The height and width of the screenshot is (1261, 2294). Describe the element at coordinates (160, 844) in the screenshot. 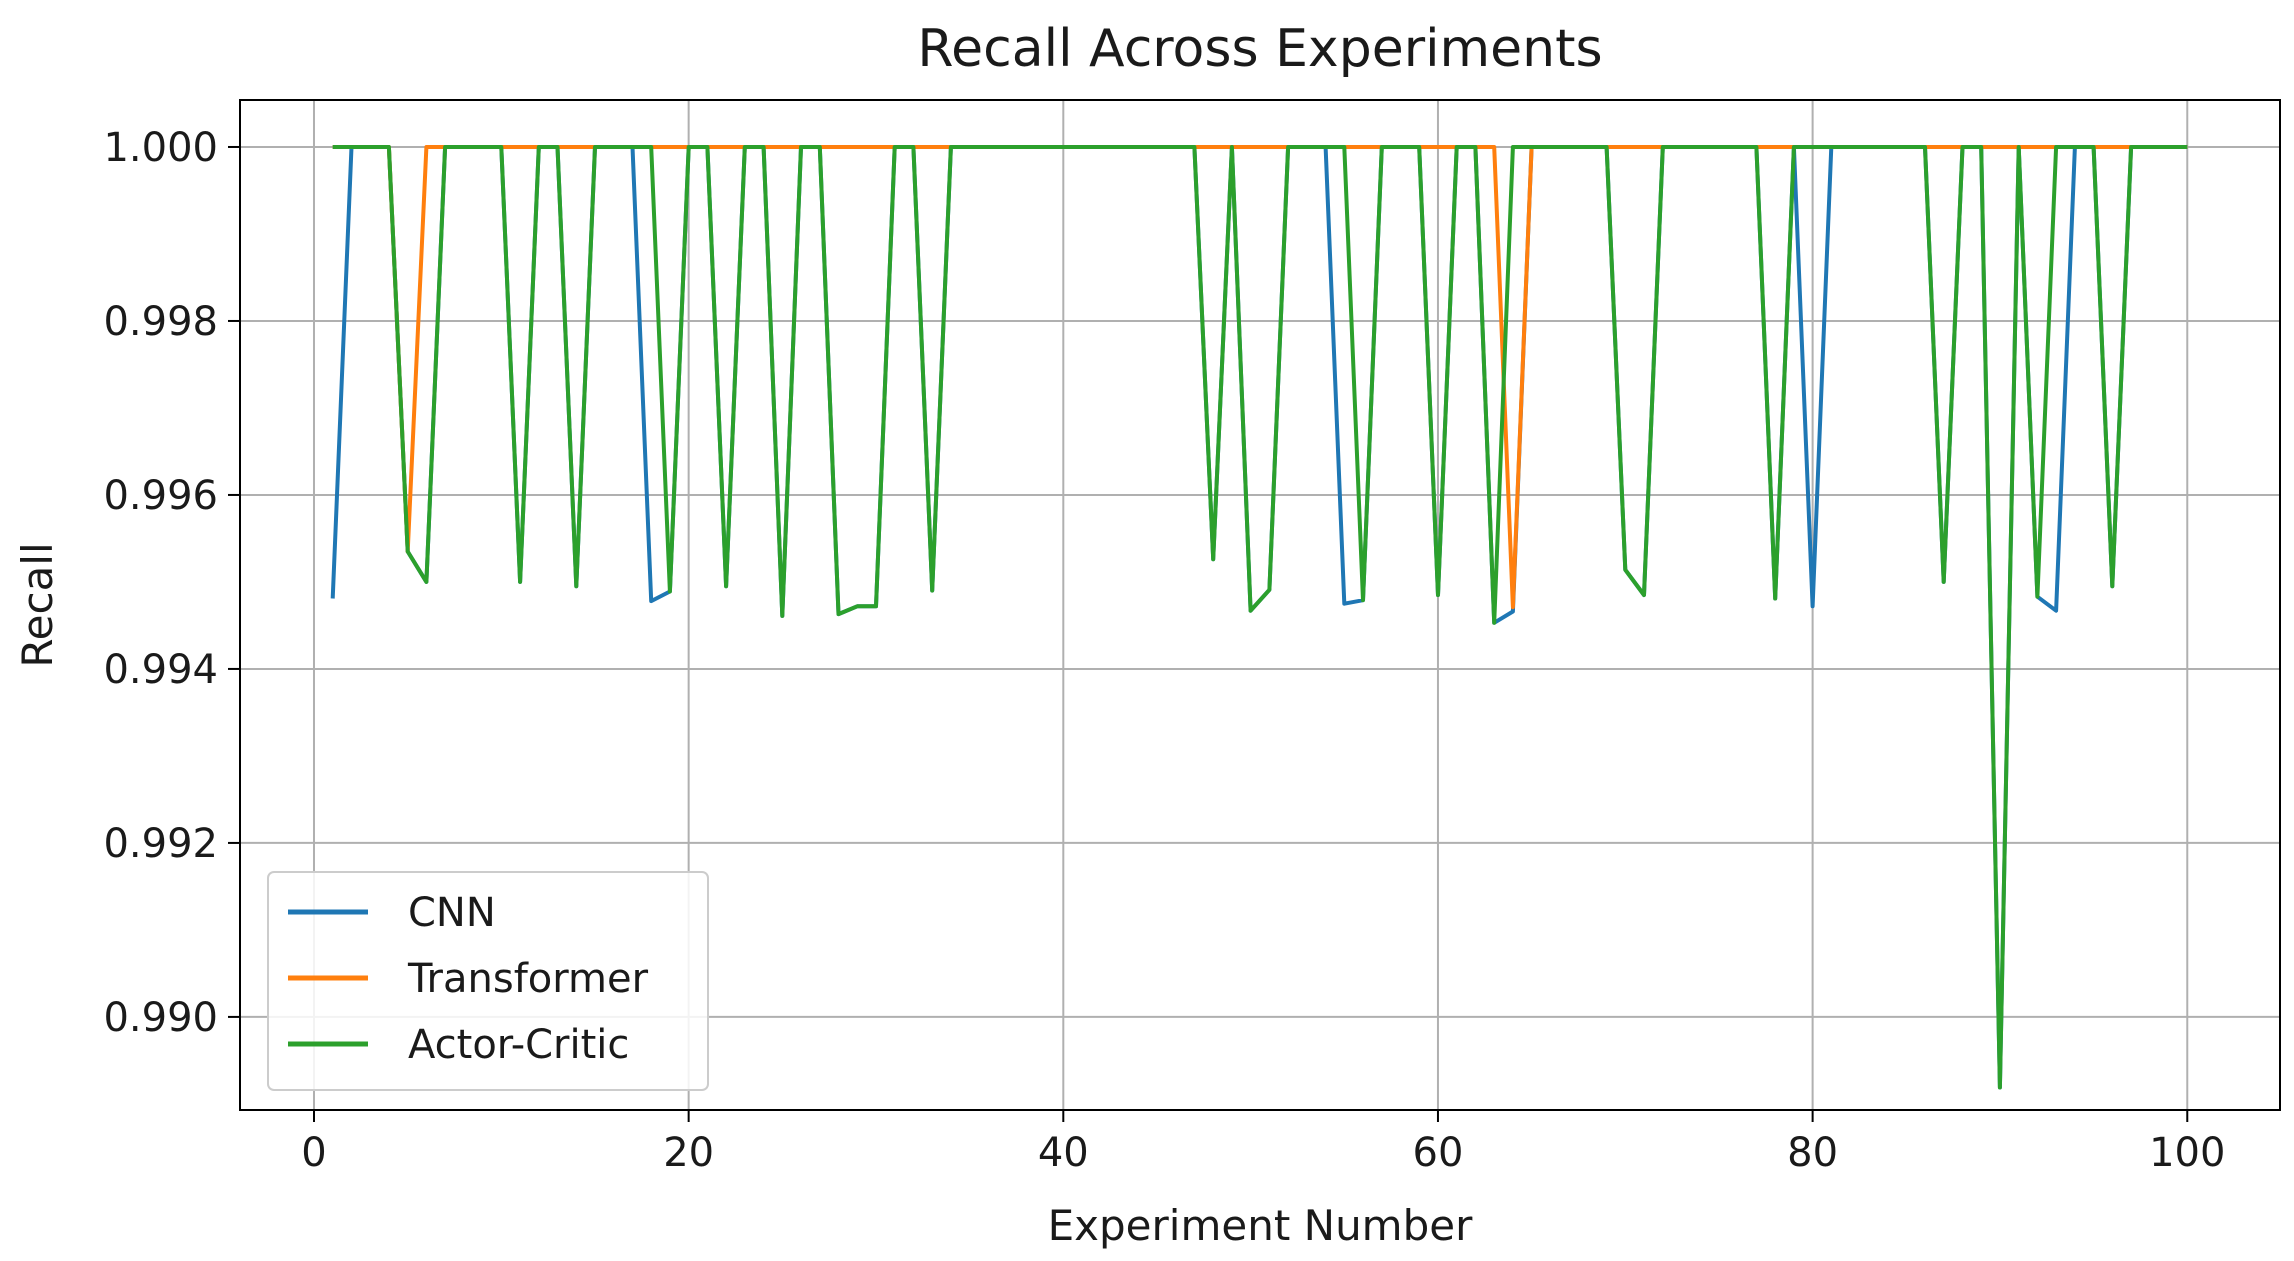

I see `y-tick-label: 0.992` at that location.